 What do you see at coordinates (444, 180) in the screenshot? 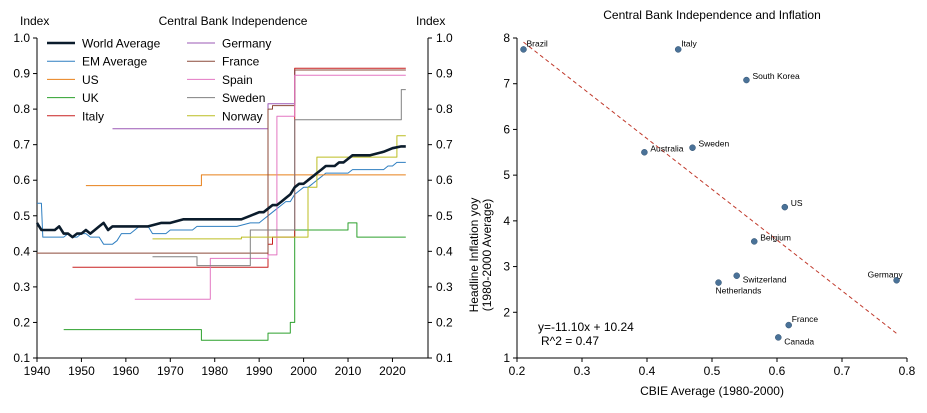
I see `right-y-tick-label: 0.6` at bounding box center [444, 180].